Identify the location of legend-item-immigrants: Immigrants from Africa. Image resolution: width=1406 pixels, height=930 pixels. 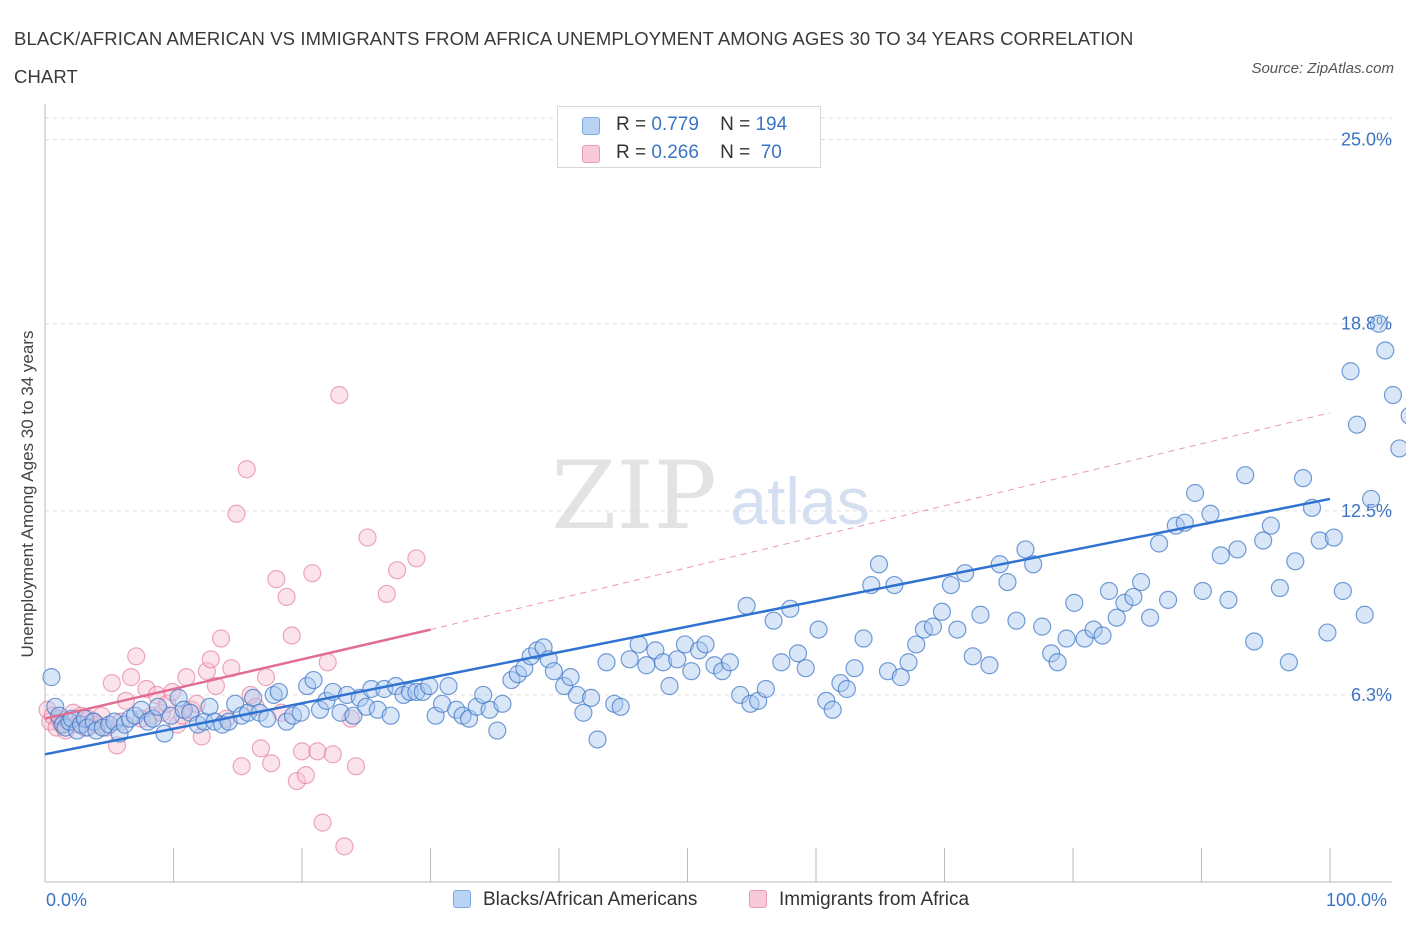
(859, 900).